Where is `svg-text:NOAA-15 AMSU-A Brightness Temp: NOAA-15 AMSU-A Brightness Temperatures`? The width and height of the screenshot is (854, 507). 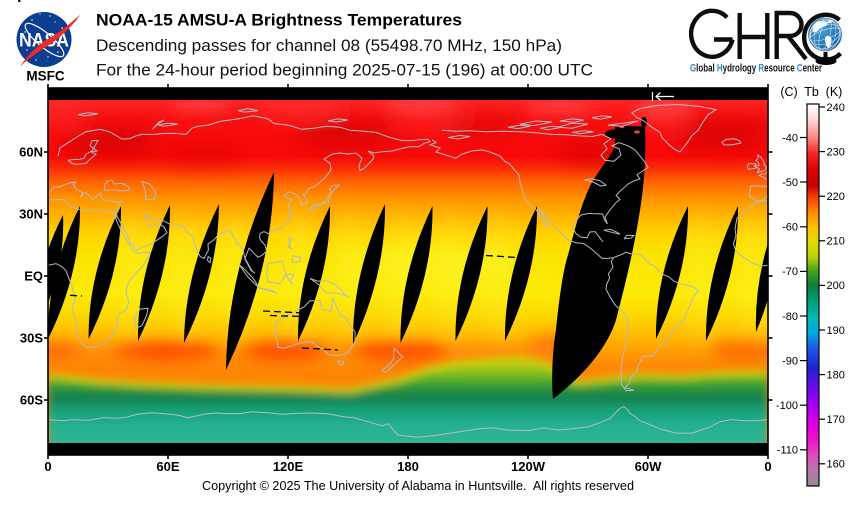 svg-text:NOAA-15 AMSU-A Brightness Temp: NOAA-15 AMSU-A Brightness Temperatures is located at coordinates (279, 21).